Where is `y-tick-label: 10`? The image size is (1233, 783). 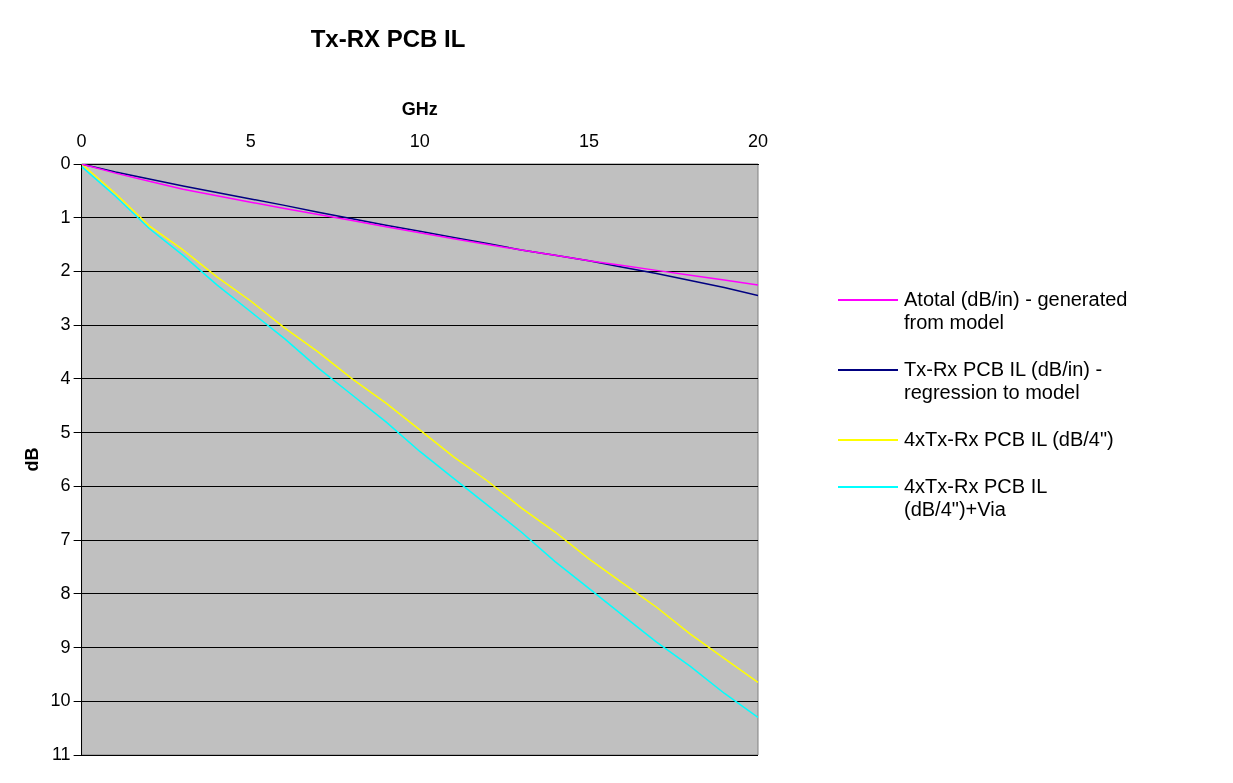
y-tick-label: 10 is located at coordinates (60, 700).